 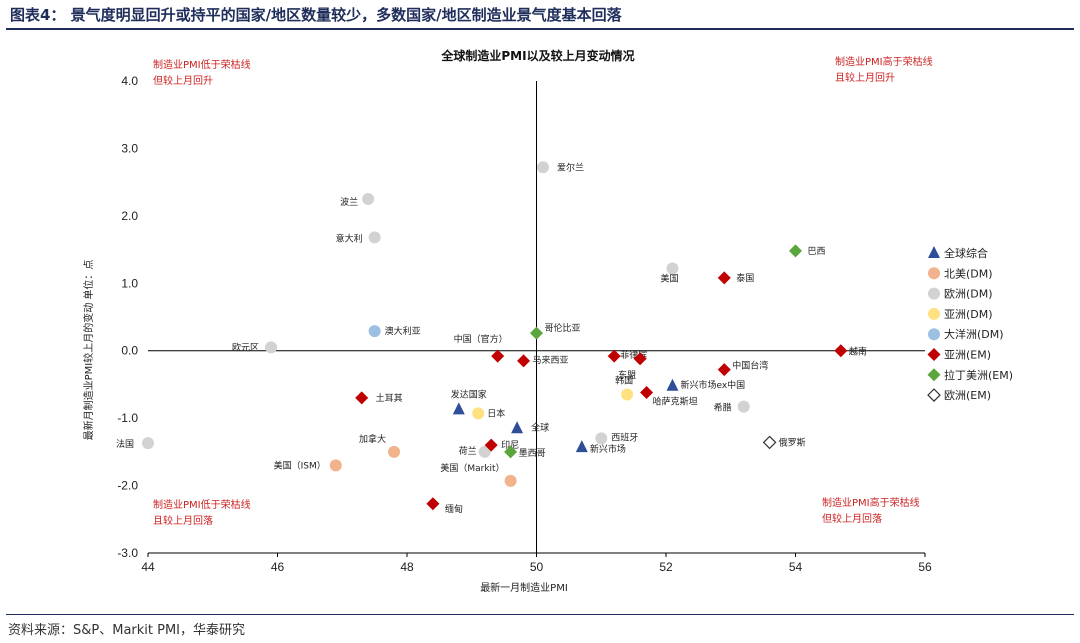 What do you see at coordinates (88, 350) in the screenshot?
I see `y-axis-label: 最新月制造业PMI较上月的变动 单位：点` at bounding box center [88, 350].